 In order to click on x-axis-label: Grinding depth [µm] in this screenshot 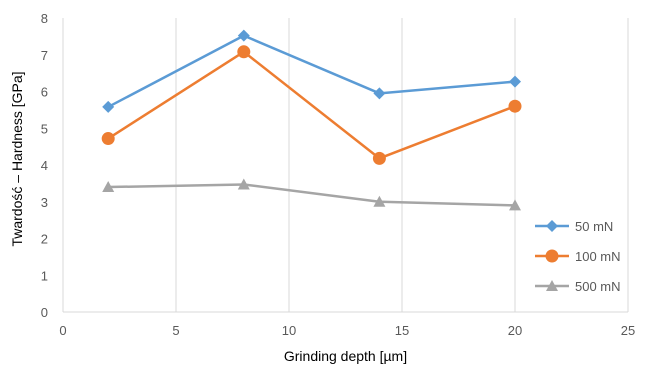, I will do `click(345, 356)`.